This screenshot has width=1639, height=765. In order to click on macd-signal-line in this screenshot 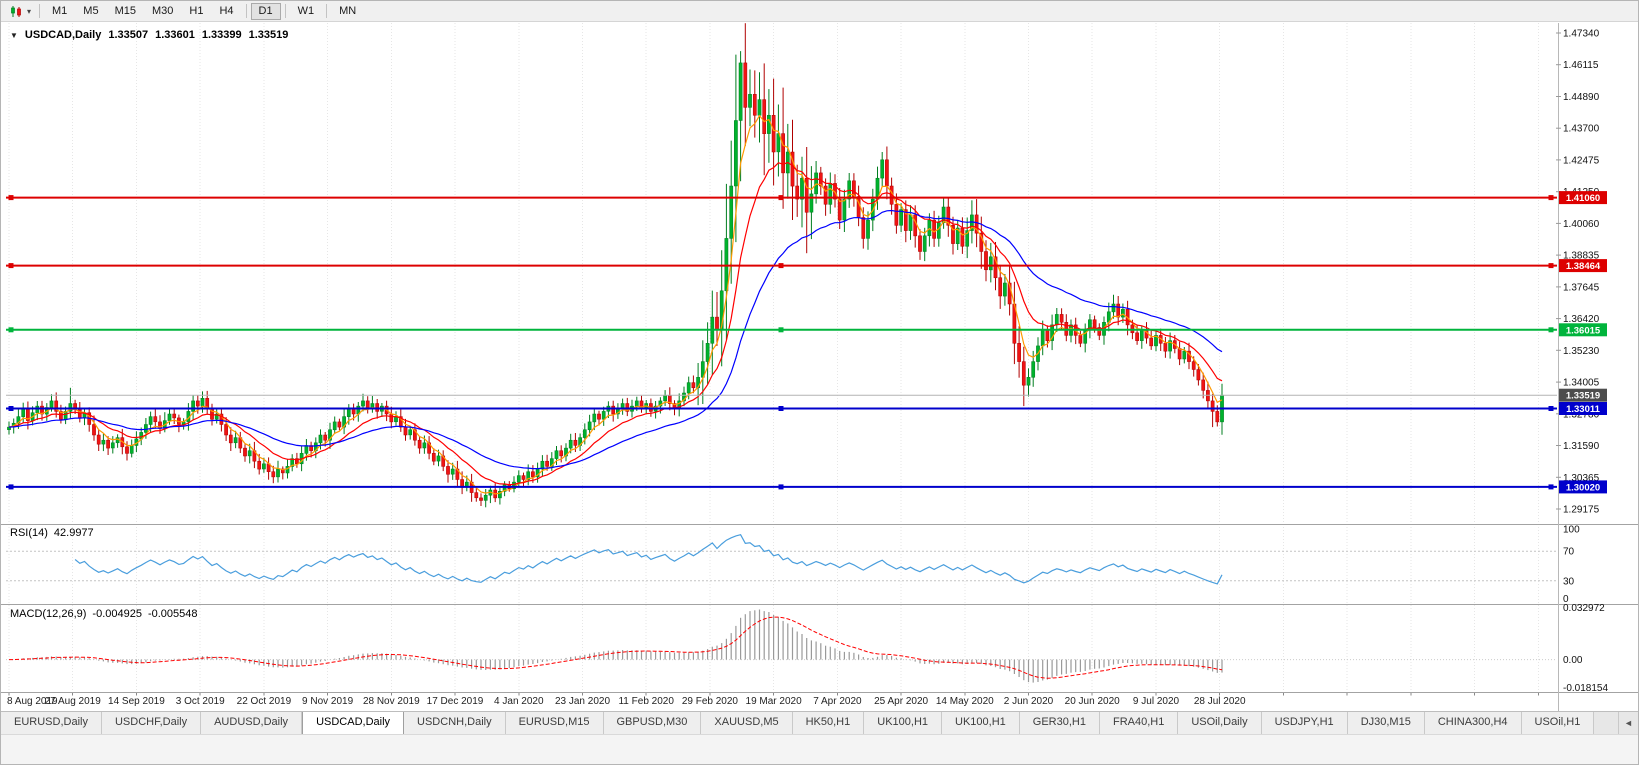, I will do `click(616, 647)`.